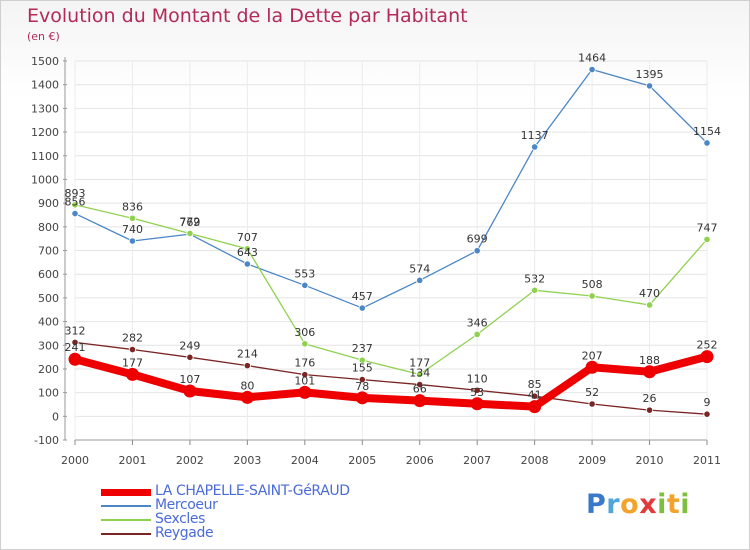  What do you see at coordinates (45, 179) in the screenshot?
I see `y-tick-label: 1000` at bounding box center [45, 179].